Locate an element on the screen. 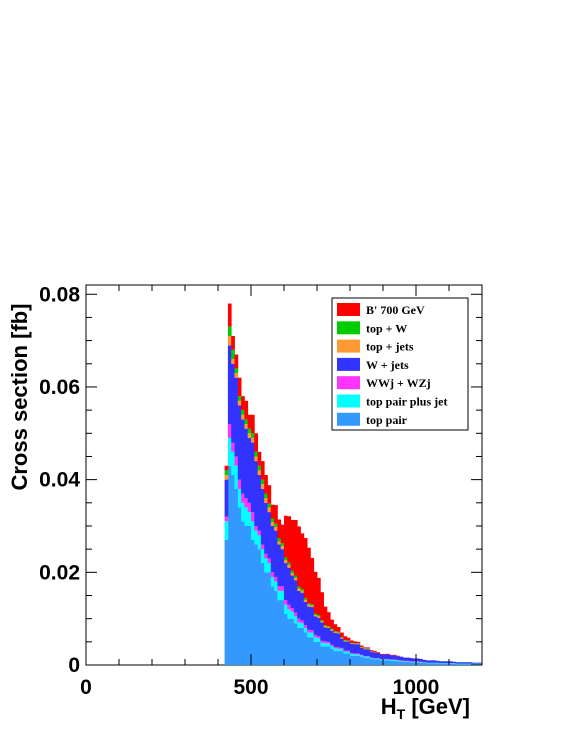 This screenshot has width=578, height=748. y-tick-label-3: 0.06 is located at coordinates (59, 387).